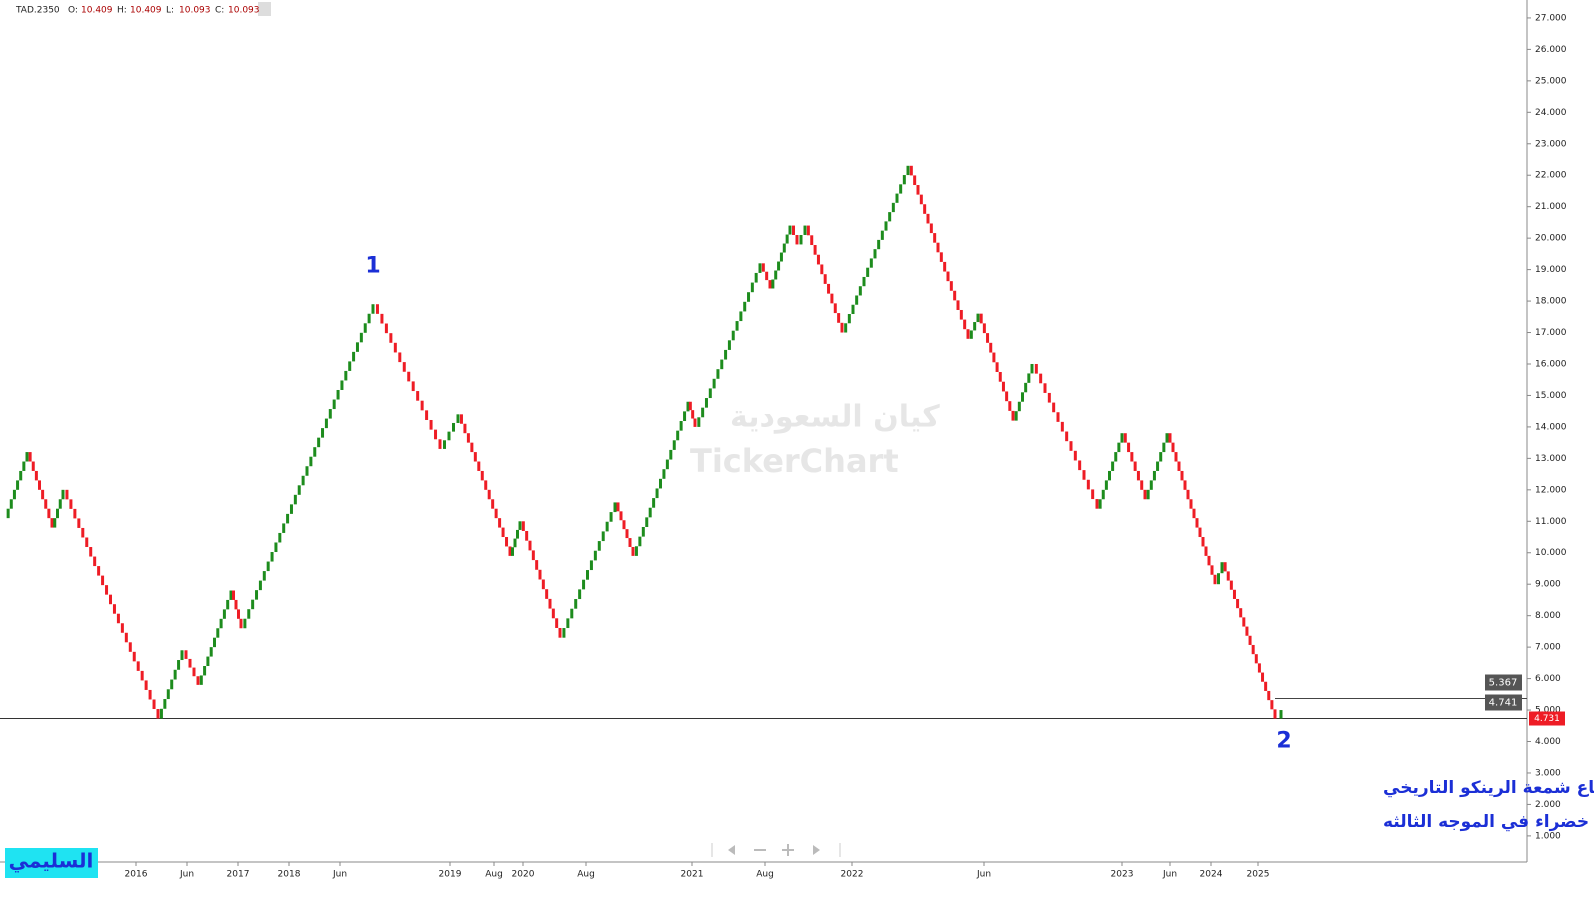 The height and width of the screenshot is (899, 1594). What do you see at coordinates (816, 850) in the screenshot?
I see `scroll-right` at bounding box center [816, 850].